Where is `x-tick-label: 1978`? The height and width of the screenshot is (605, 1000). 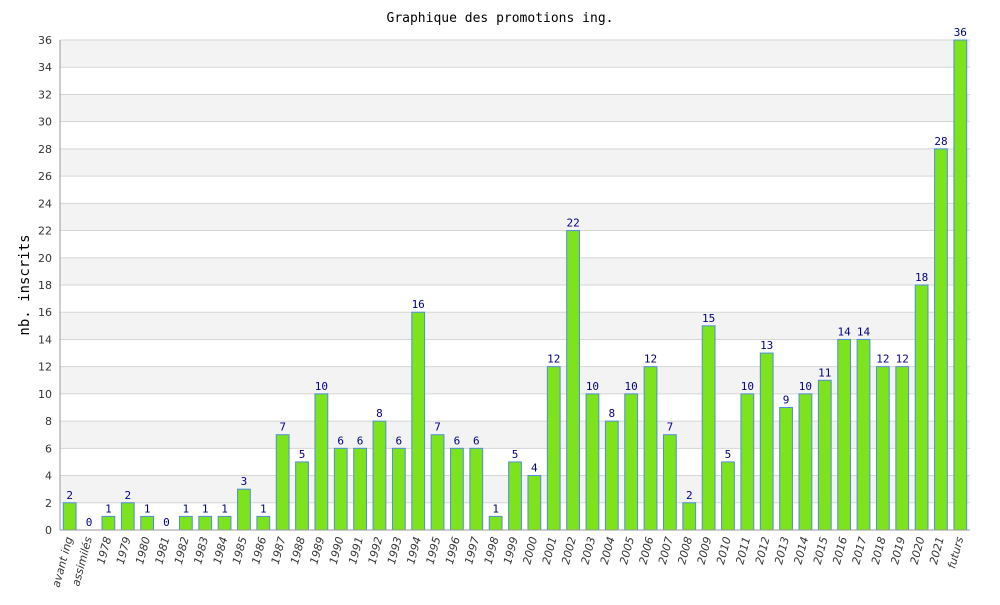 x-tick-label: 1978 is located at coordinates (104, 550).